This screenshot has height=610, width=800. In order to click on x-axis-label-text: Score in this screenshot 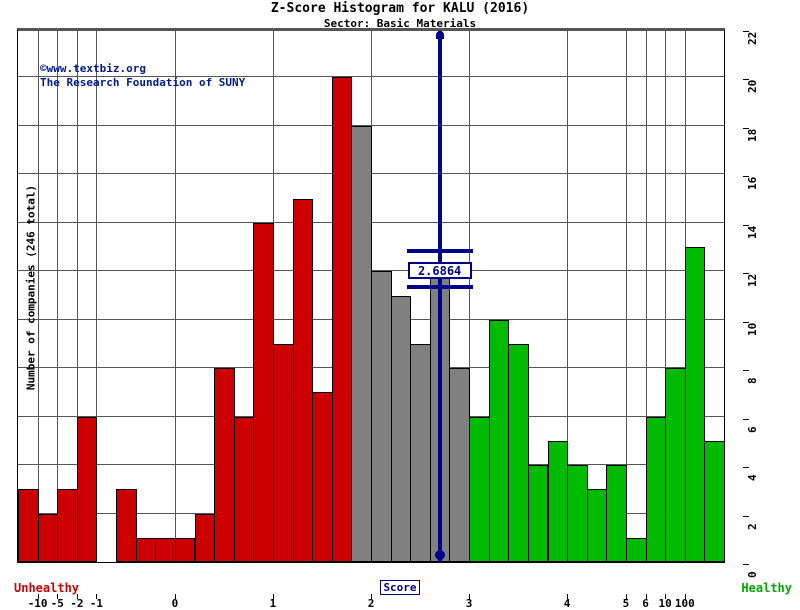, I will do `click(400, 587)`.